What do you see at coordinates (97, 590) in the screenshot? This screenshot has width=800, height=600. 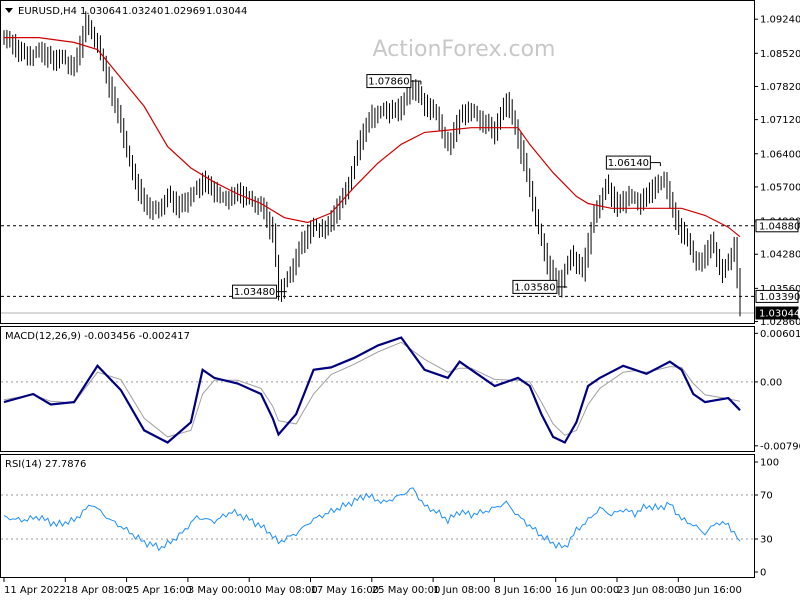 I see `x-axis-tick-label: 18 Apr 08:00` at bounding box center [97, 590].